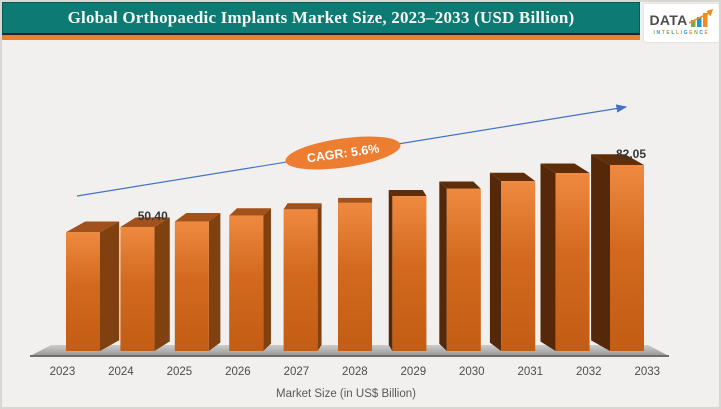  I want to click on logo-wordmark-row: DATA, so click(681, 19).